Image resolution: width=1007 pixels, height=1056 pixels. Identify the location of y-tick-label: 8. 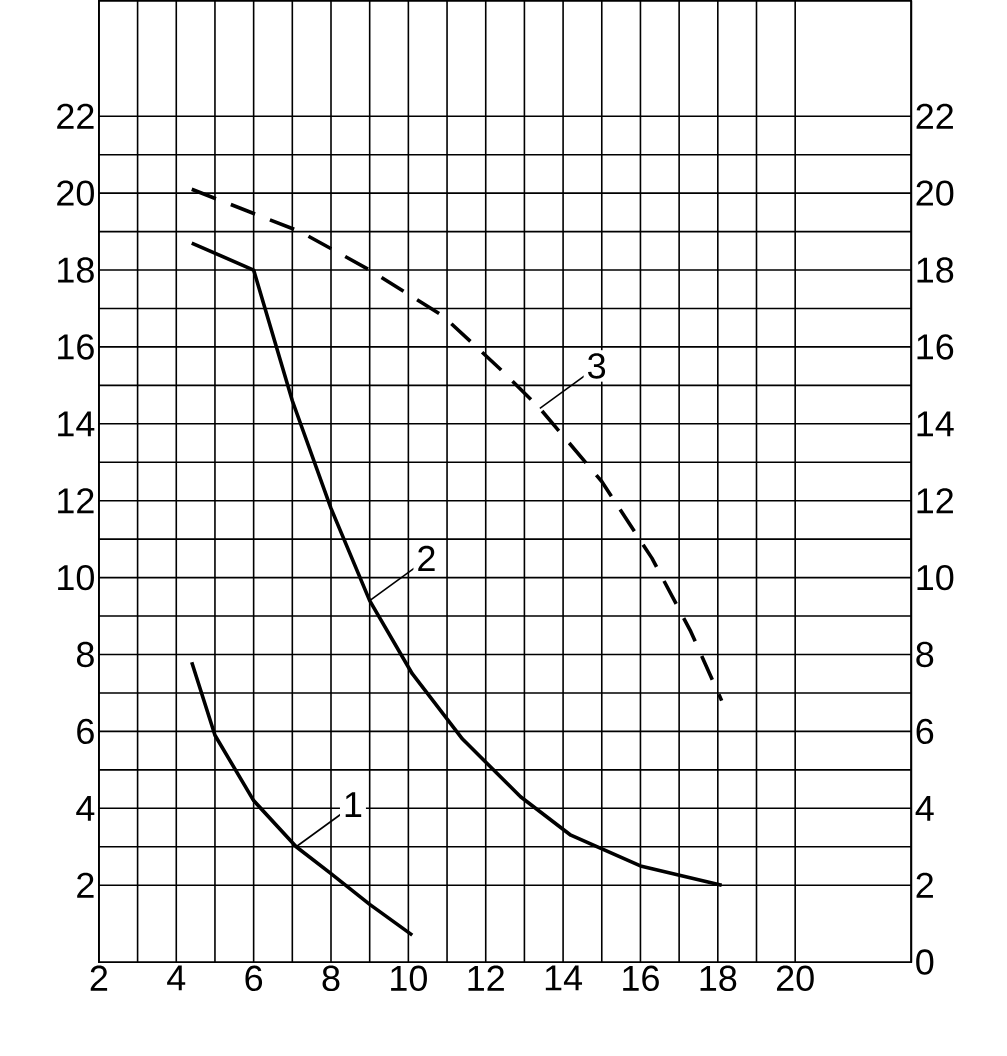
(85, 654).